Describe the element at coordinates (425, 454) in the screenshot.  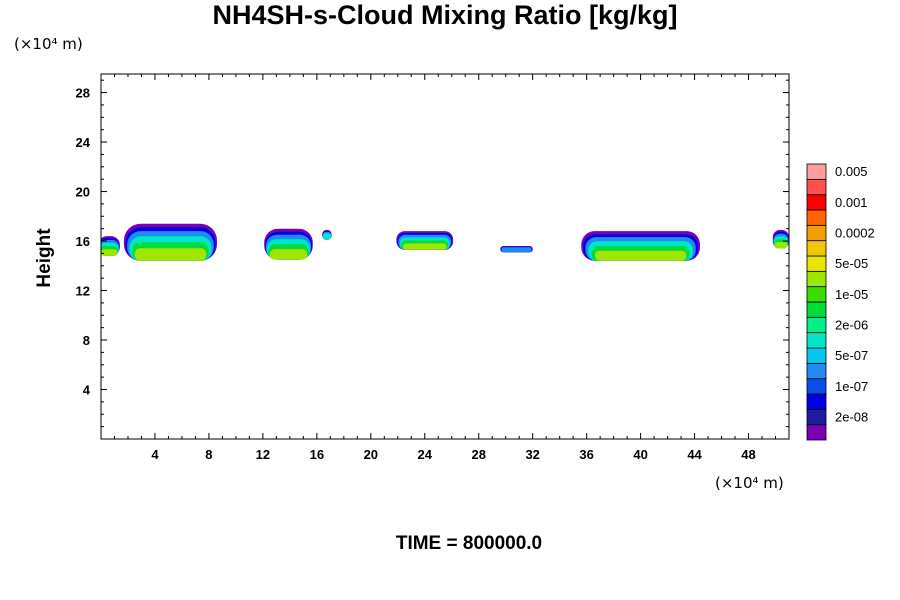
I see `x-tick-label: 24` at that location.